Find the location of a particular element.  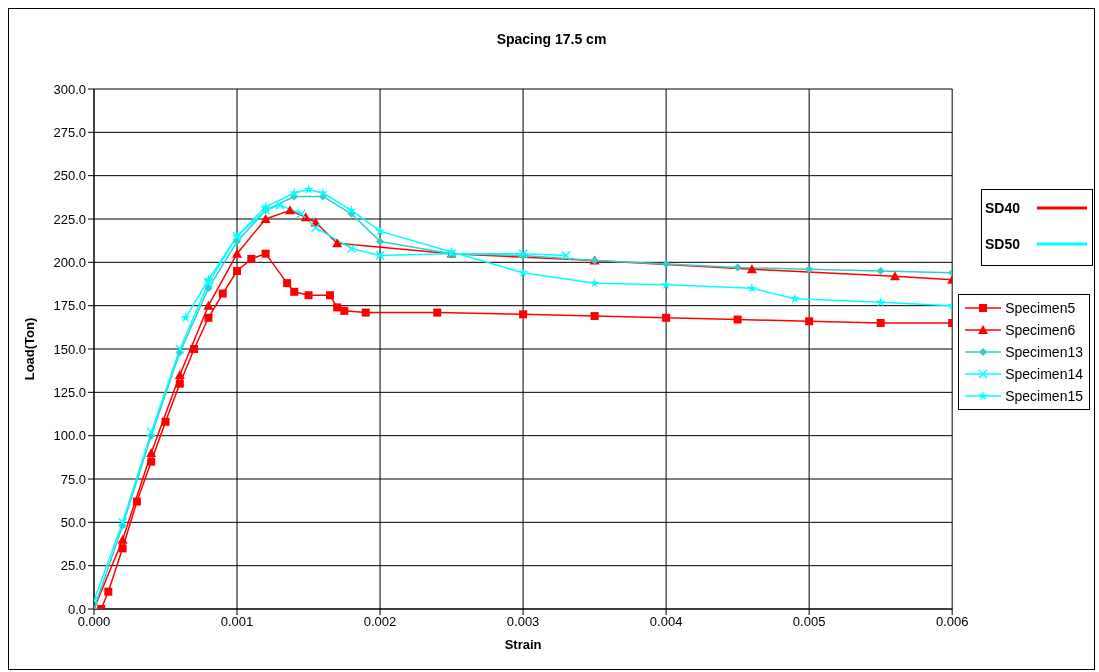

text: SD50 is located at coordinates (1003, 244).